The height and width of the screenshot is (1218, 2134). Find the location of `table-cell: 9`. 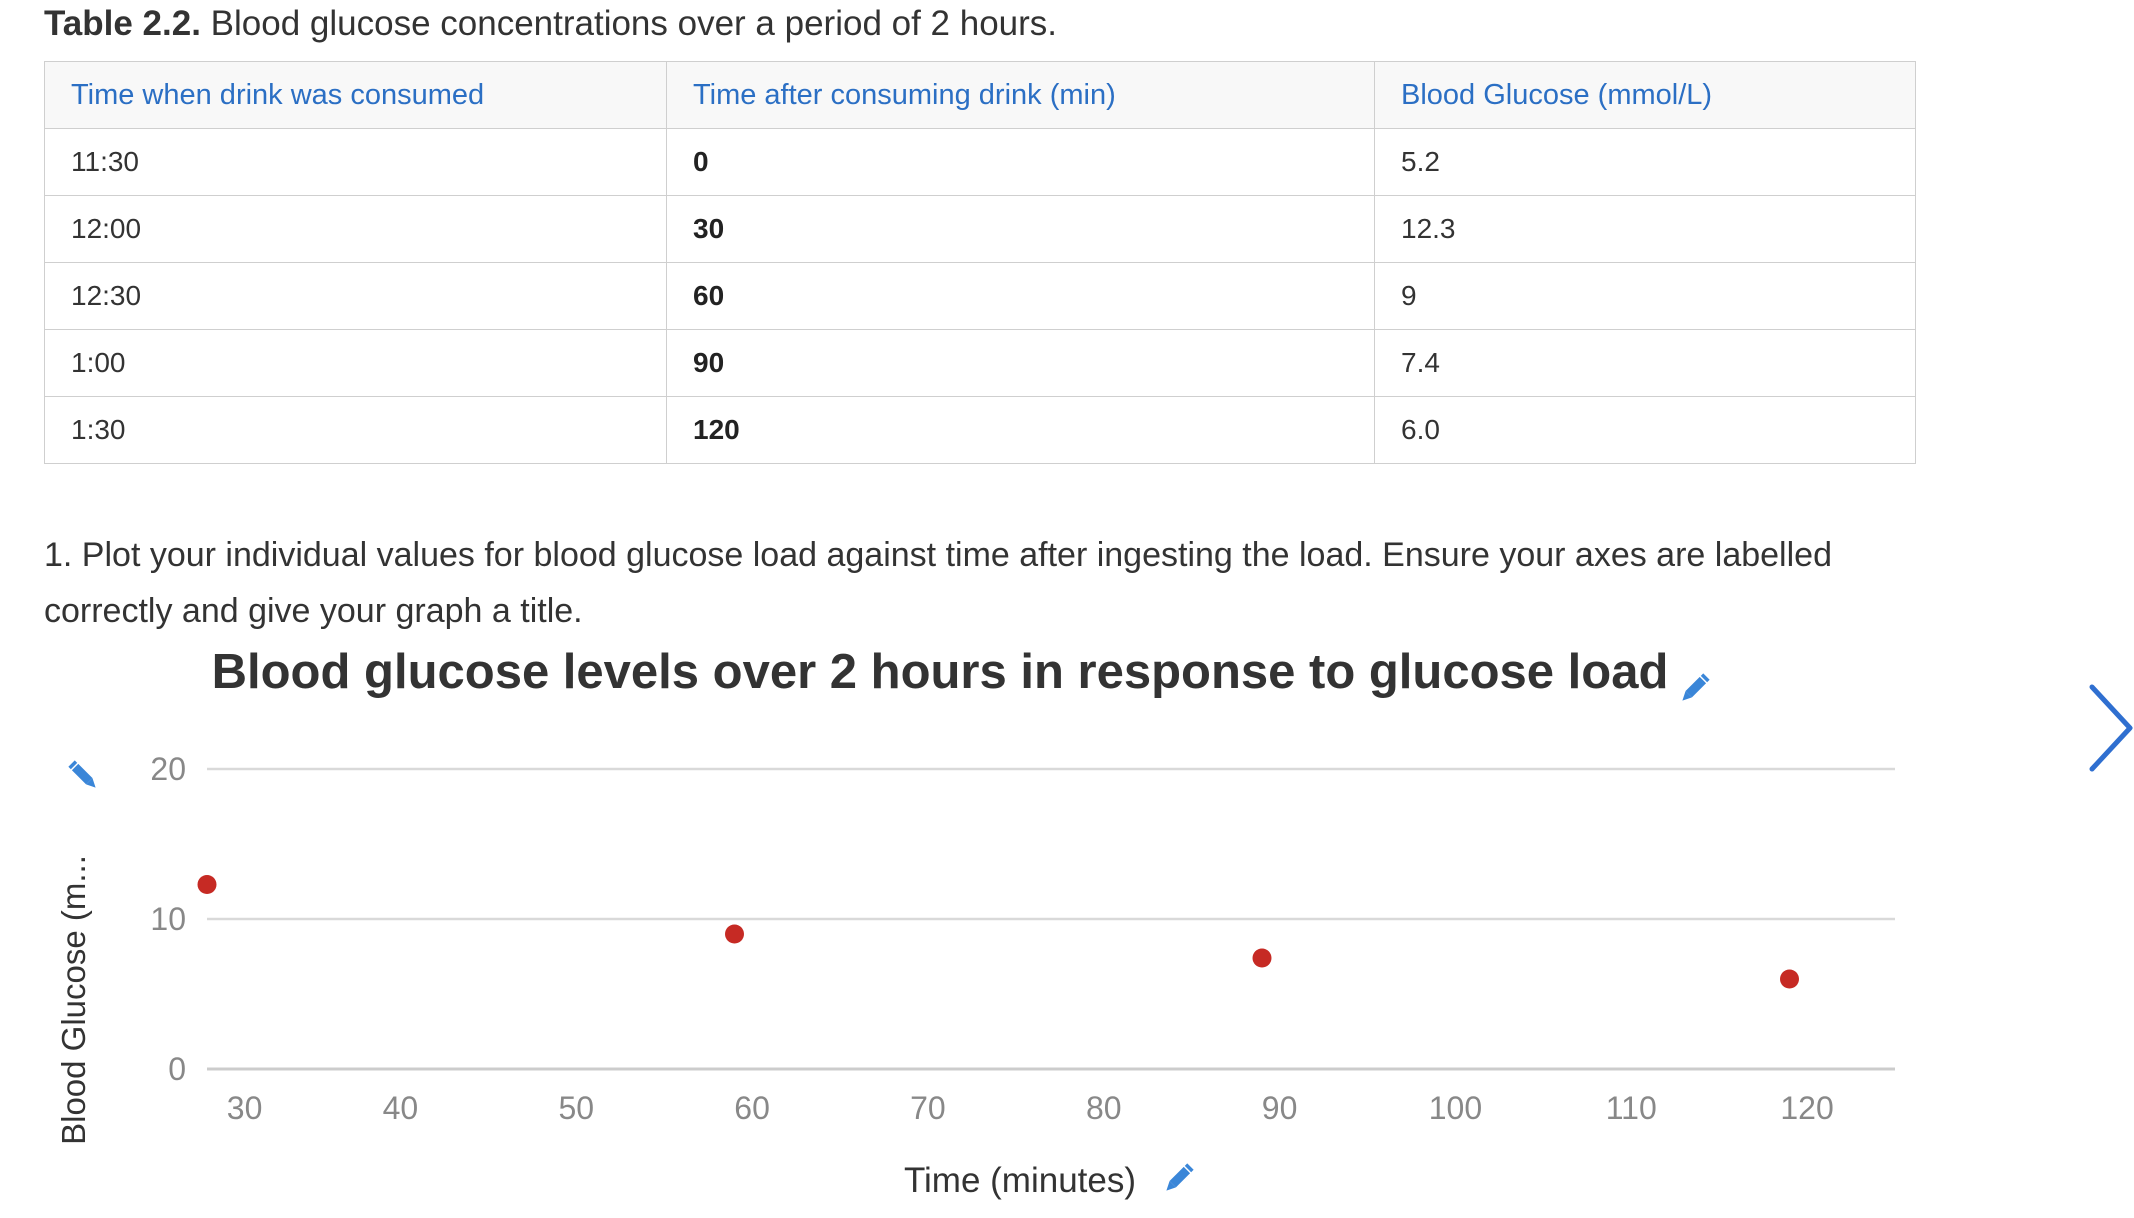

table-cell: 9 is located at coordinates (1645, 296).